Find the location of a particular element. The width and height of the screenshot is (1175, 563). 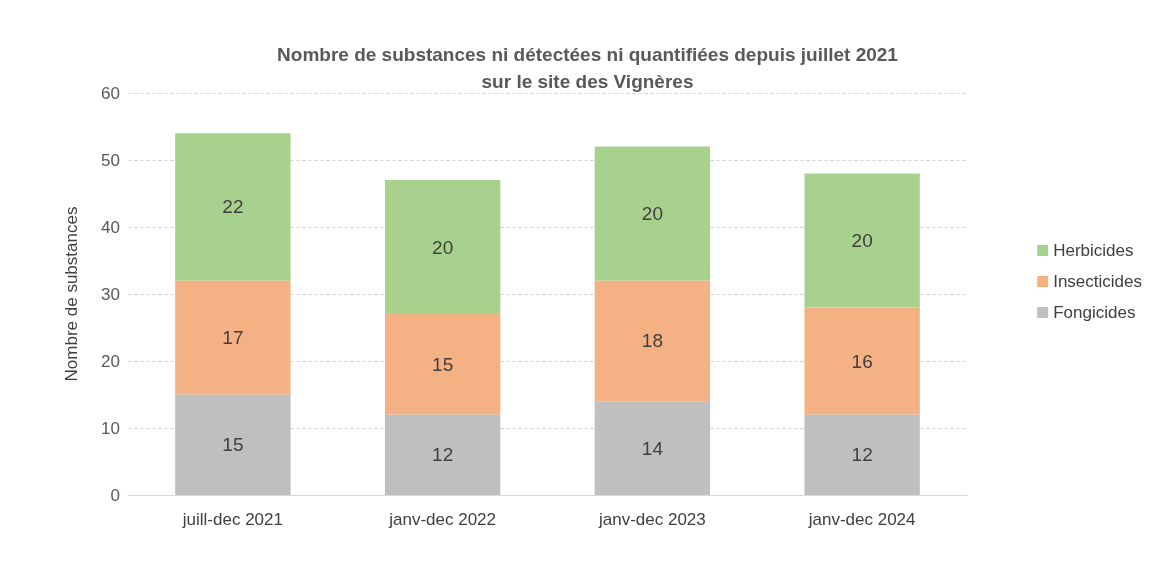

chart-title: Nombre de substances ni détectées ni quantifiées depuis juillet 2021 sur le site des Vignères is located at coordinates (588, 68).